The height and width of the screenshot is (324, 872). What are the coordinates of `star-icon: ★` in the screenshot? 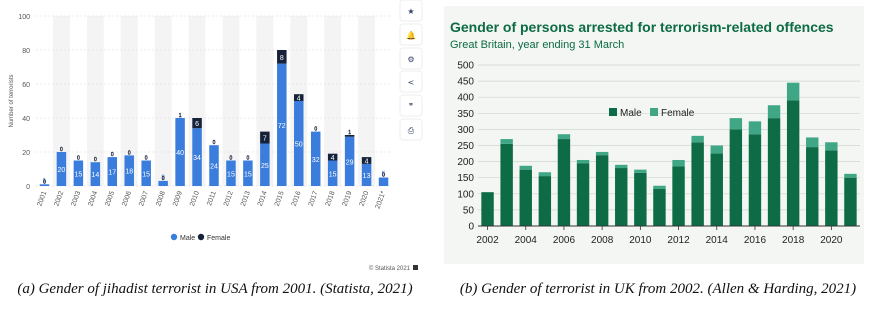 It's located at (411, 11).